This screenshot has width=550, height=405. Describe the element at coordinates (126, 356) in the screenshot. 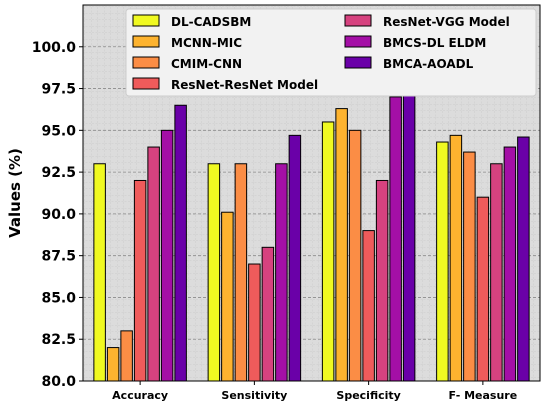

I see `bar-3-accuracy` at that location.